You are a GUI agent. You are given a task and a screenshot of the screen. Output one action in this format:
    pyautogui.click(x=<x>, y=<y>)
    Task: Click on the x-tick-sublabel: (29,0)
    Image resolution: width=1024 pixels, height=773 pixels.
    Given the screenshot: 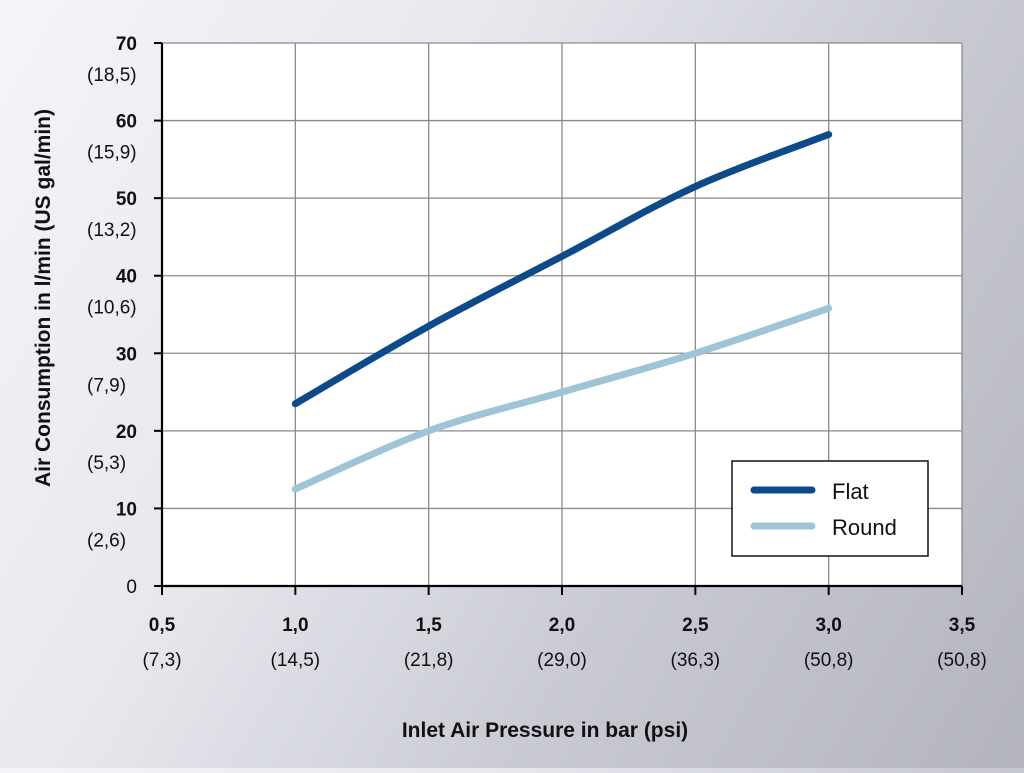 What is the action you would take?
    pyautogui.click(x=562, y=660)
    